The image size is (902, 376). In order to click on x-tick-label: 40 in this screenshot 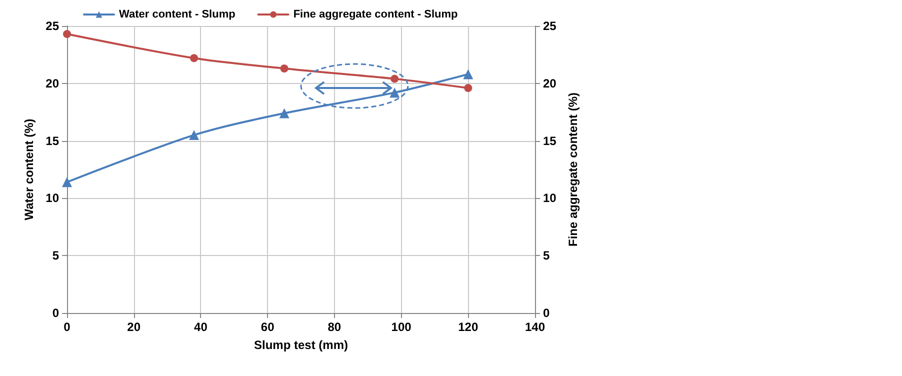, I will do `click(201, 327)`.